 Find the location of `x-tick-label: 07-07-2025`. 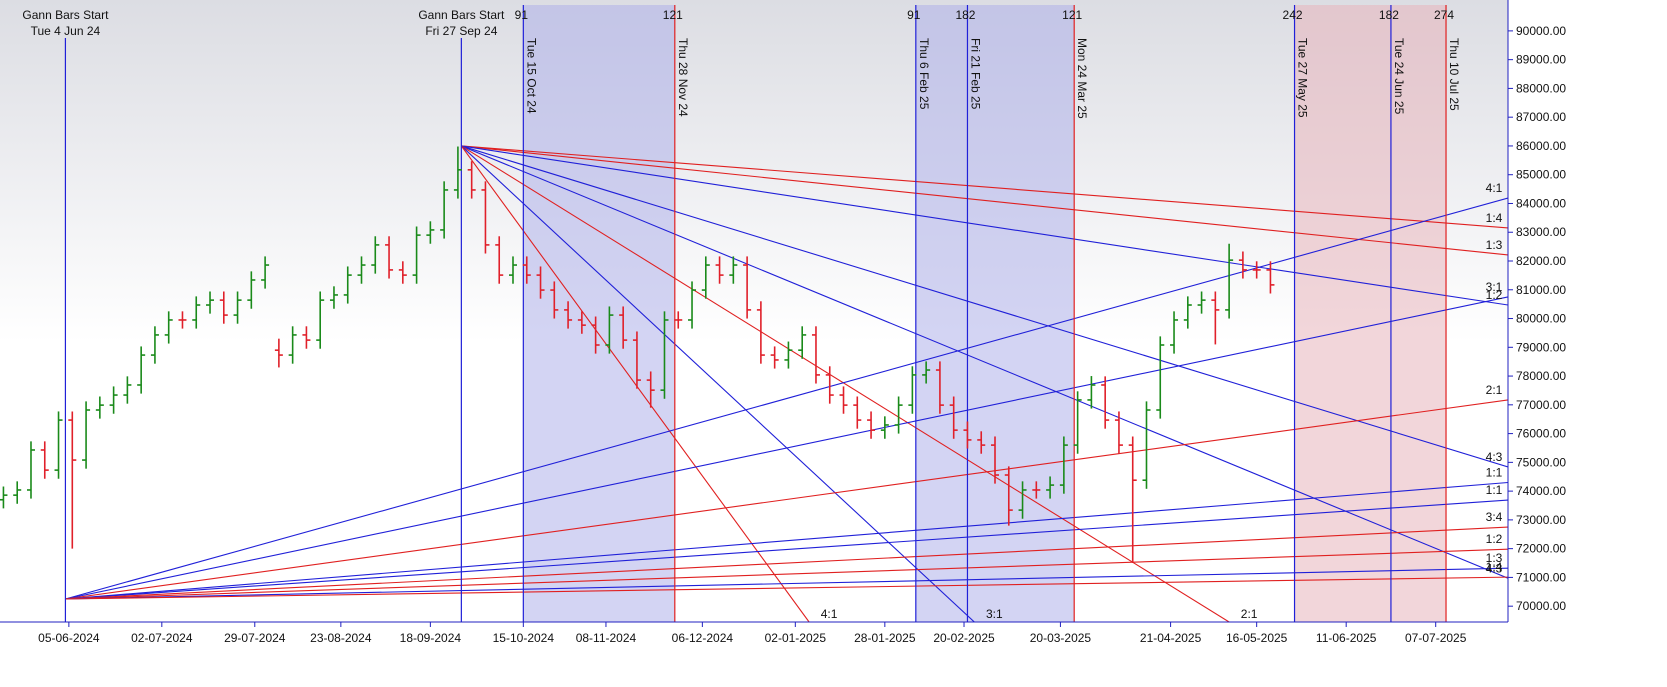

x-tick-label: 07-07-2025 is located at coordinates (1436, 638).